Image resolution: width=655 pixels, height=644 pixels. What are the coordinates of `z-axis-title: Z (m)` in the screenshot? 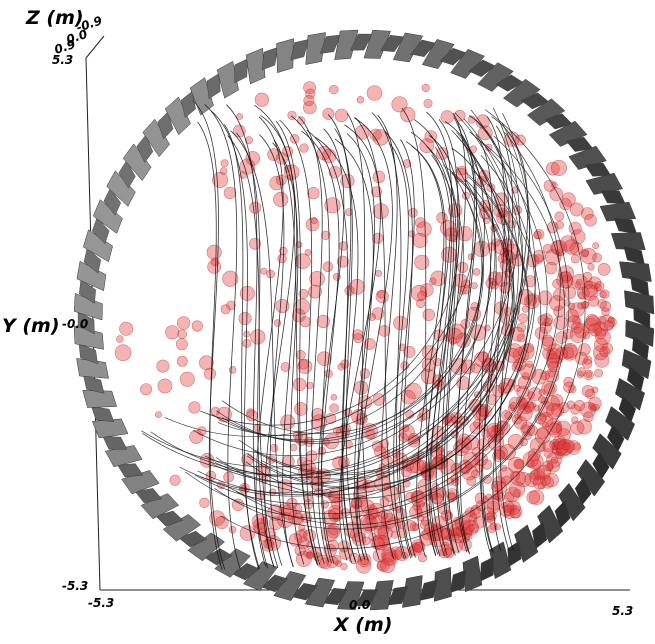 It's located at (54, 18).